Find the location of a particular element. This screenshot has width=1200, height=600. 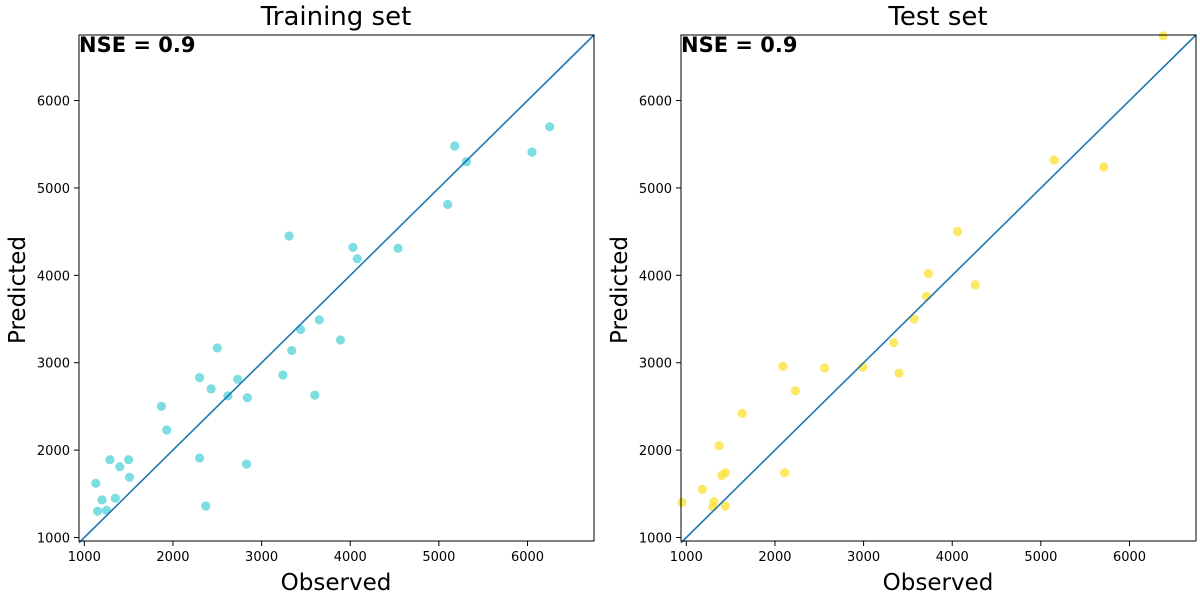

test-x-tick-label-2: 3000 is located at coordinates (863, 557).